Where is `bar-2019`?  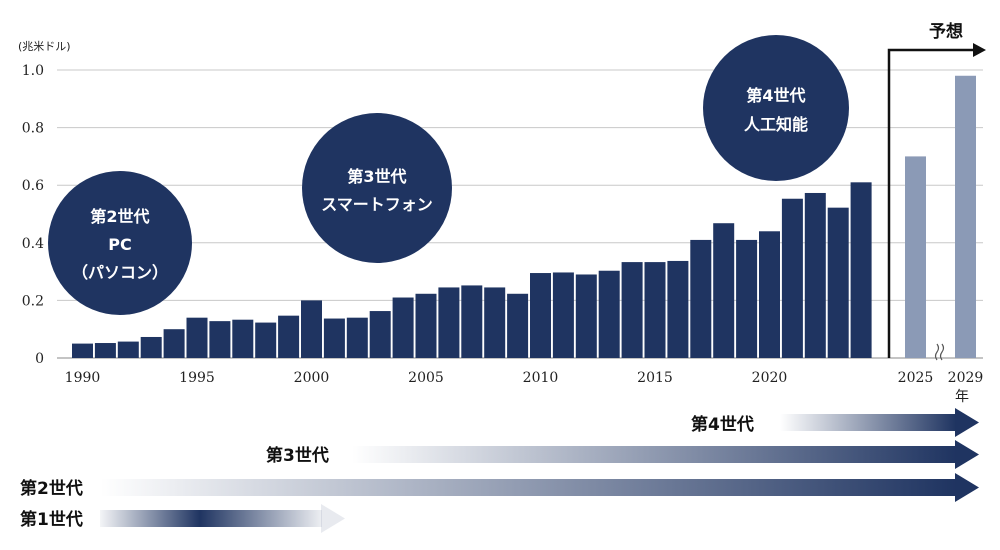 bar-2019 is located at coordinates (747, 298).